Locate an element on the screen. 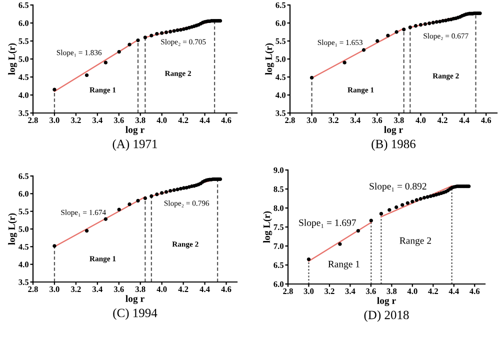 This screenshot has width=500, height=338. annotation: Range 2 is located at coordinates (415, 241).